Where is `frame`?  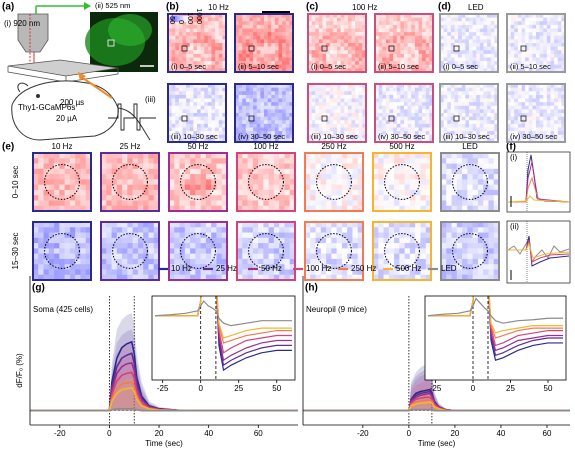 frame is located at coordinates (198, 251).